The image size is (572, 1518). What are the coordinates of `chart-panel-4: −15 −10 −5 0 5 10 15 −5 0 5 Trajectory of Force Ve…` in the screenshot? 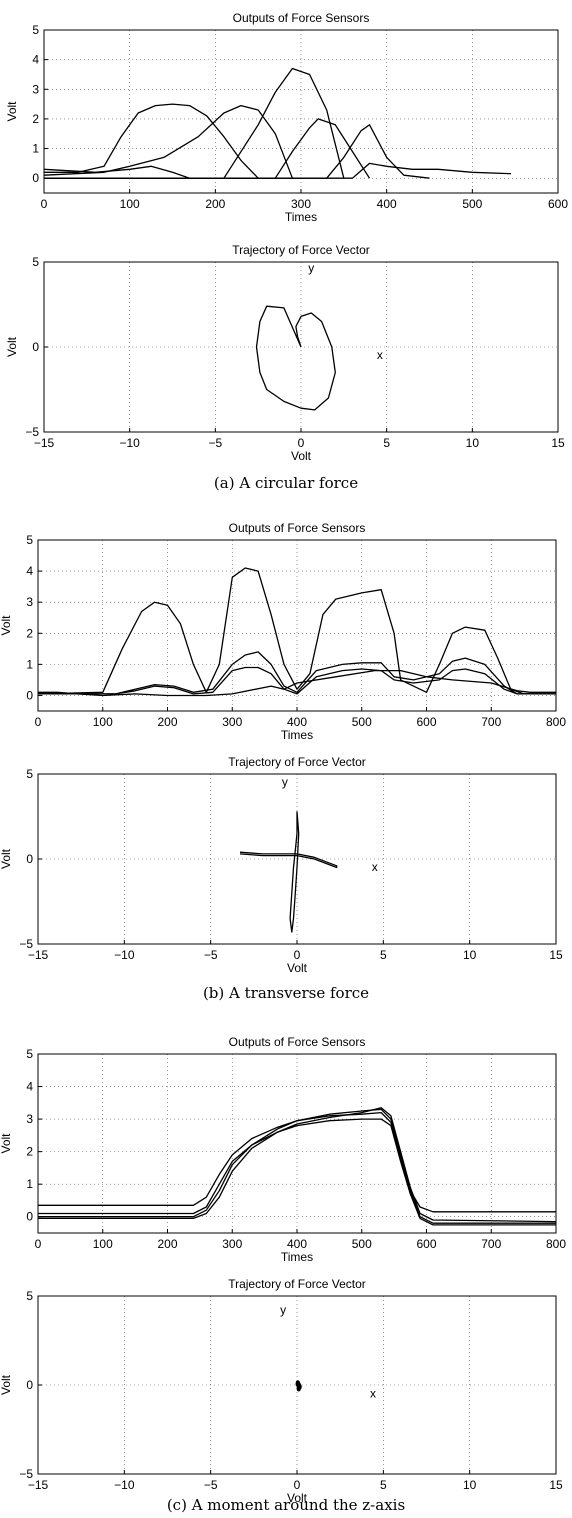 It's located at (281, 865).